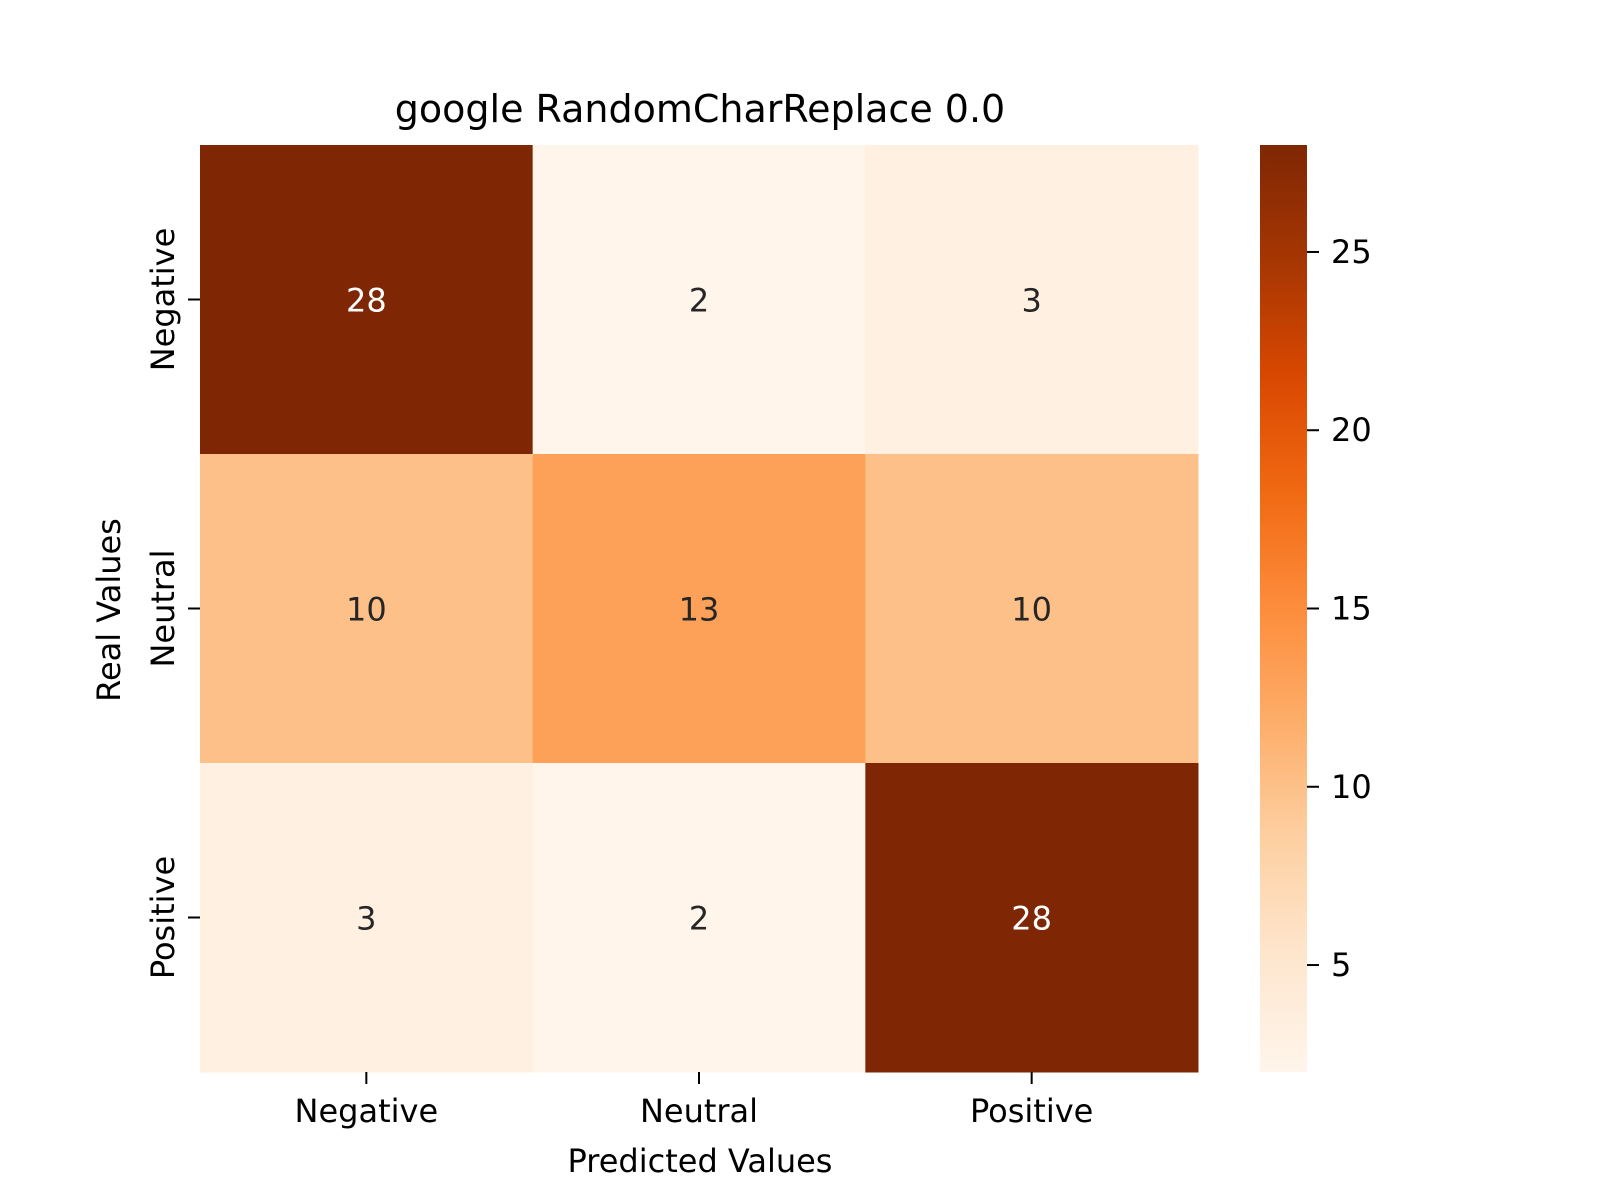 Image resolution: width=1600 pixels, height=1204 pixels. I want to click on y-axis-label: Real Values, so click(109, 610).